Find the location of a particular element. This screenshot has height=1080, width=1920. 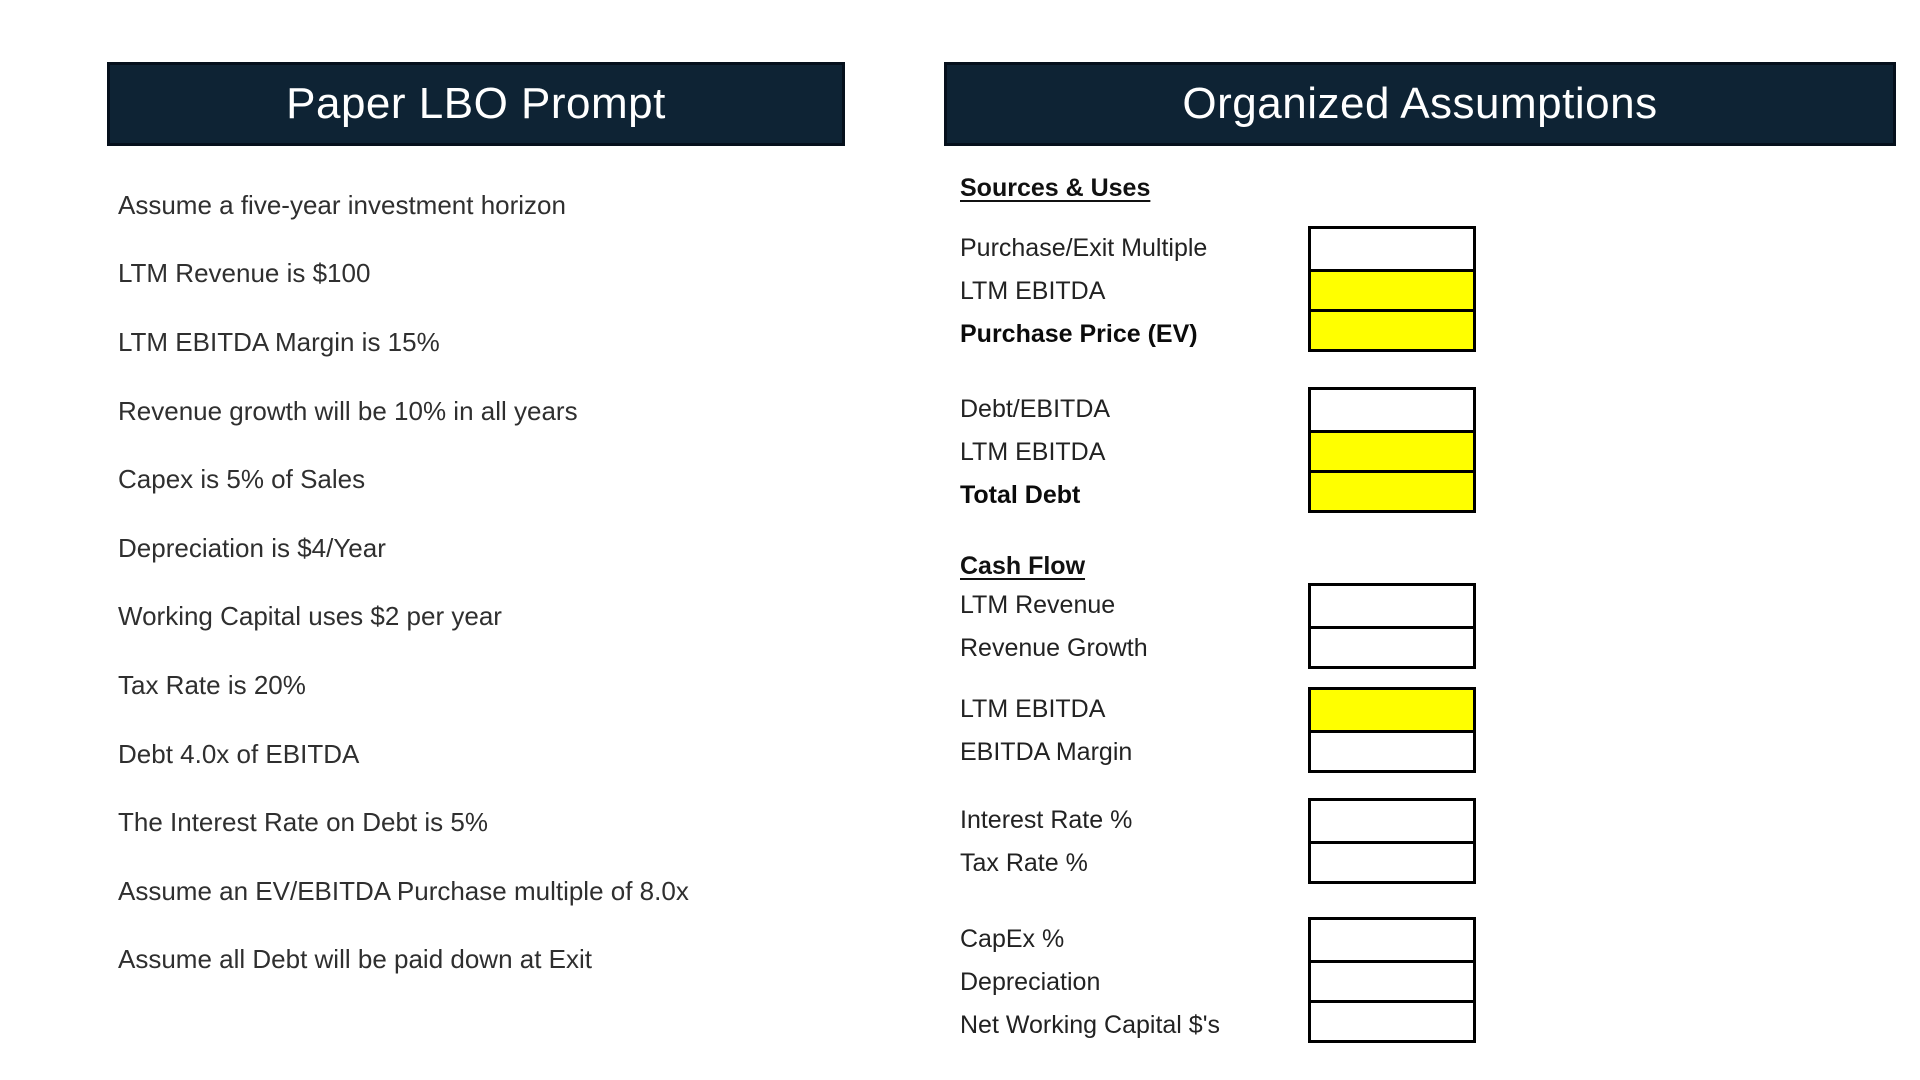

revenue-group: LTM Revenue Revenue Growth is located at coordinates (1218, 626).